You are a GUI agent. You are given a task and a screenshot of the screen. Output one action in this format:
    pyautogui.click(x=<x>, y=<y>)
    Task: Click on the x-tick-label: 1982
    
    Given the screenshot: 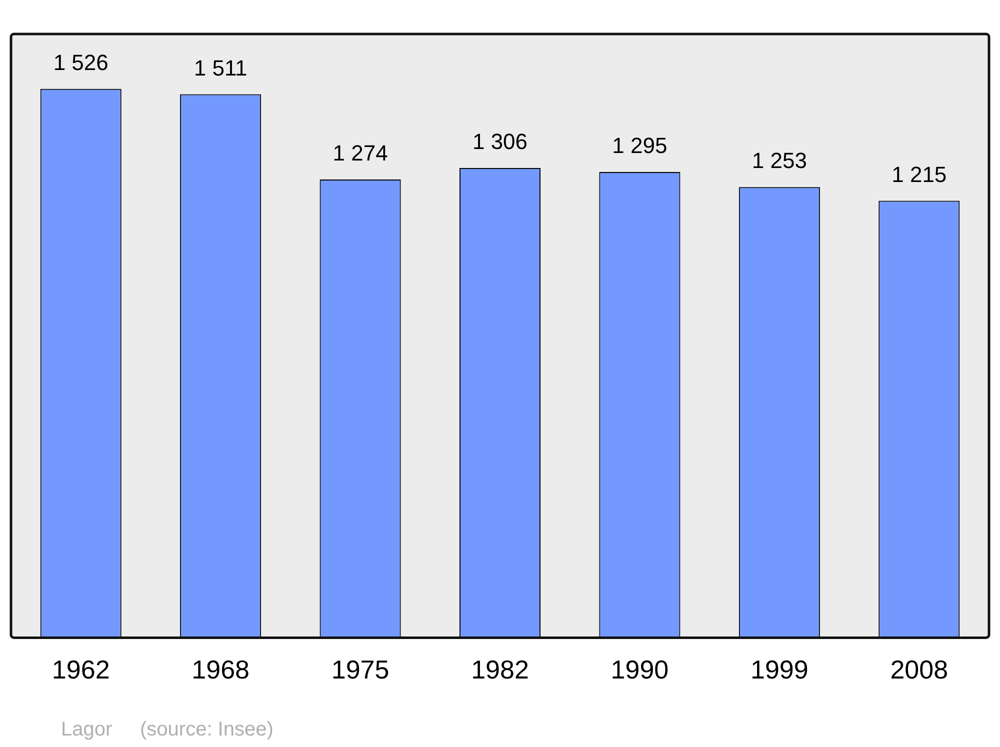 What is the action you would take?
    pyautogui.click(x=500, y=669)
    